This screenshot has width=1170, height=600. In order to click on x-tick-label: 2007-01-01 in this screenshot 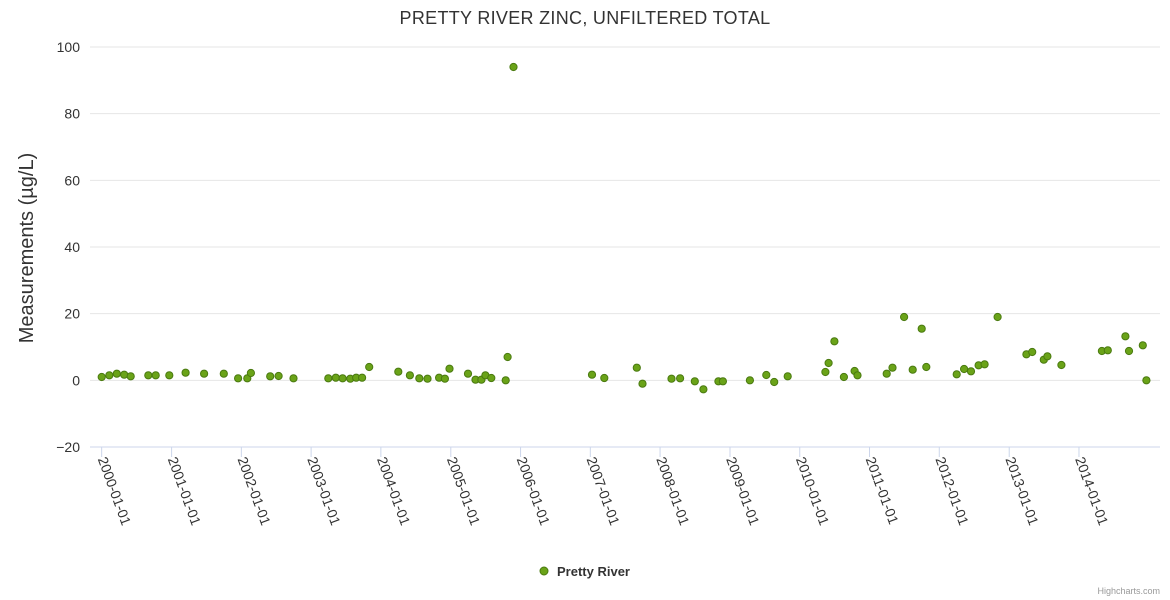, I will do `click(603, 491)`.